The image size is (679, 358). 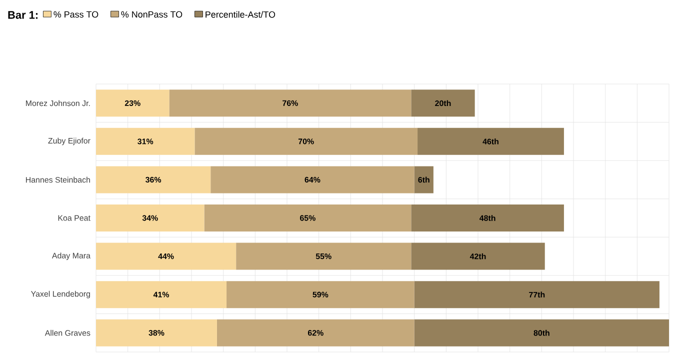 What do you see at coordinates (241, 14) in the screenshot?
I see `legend-label: Percentile-Ast/TO` at bounding box center [241, 14].